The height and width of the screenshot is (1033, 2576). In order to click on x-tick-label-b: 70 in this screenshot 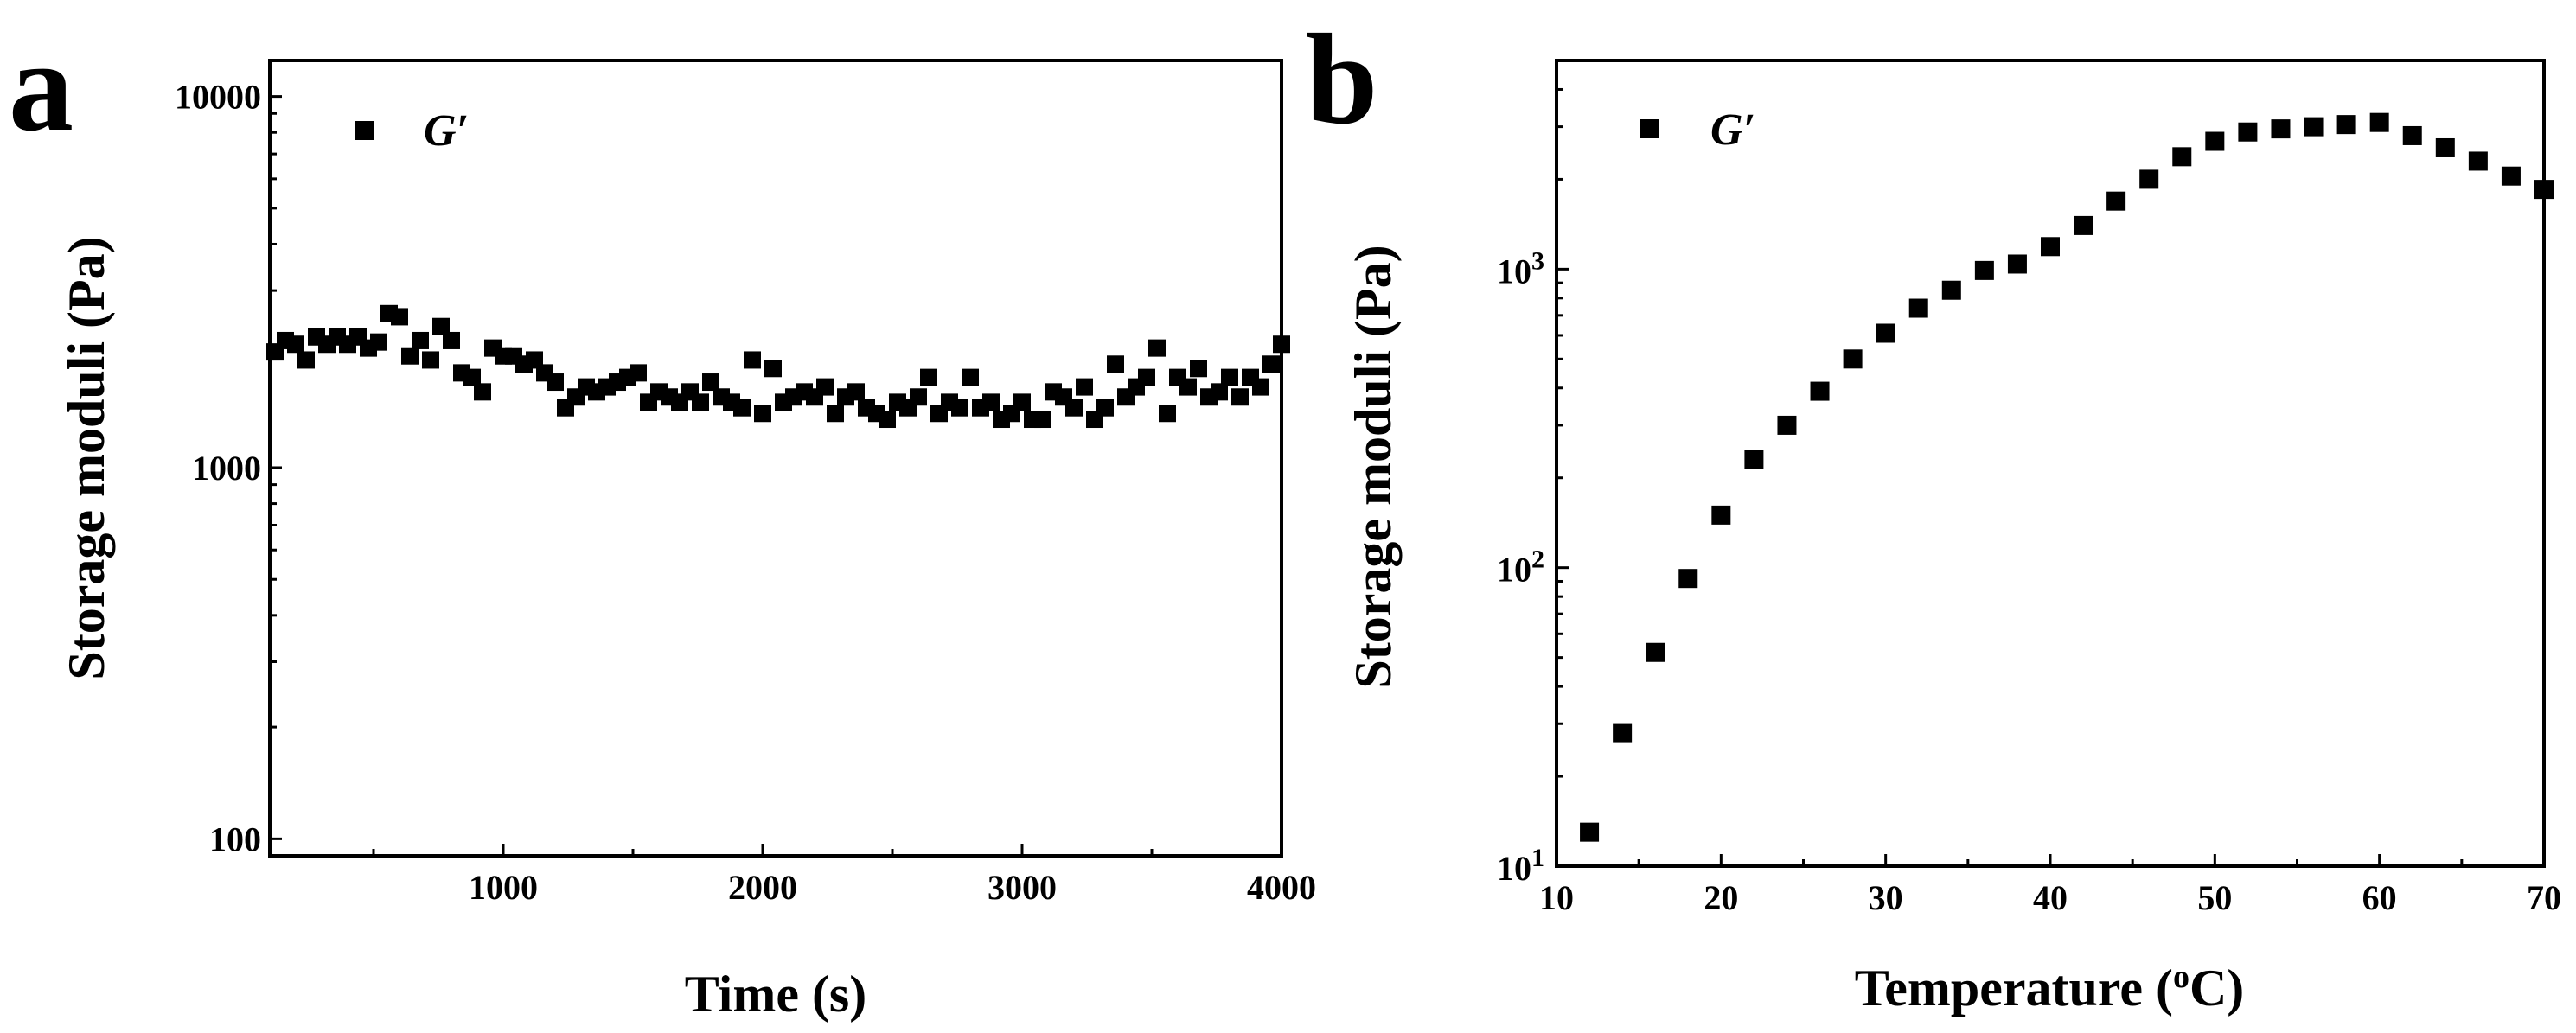, I will do `click(2544, 898)`.